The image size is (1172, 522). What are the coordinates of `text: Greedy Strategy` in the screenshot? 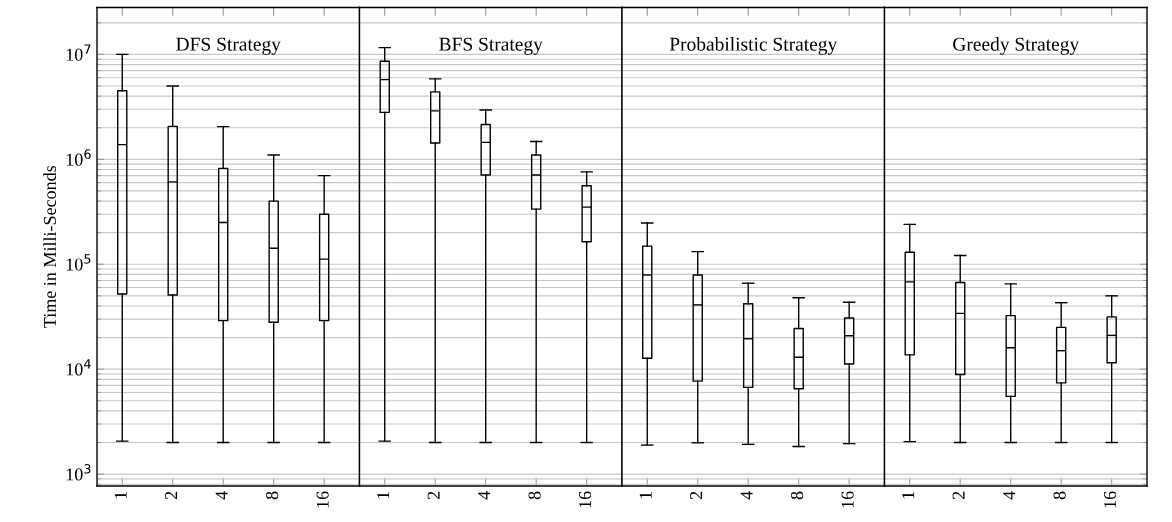 It's located at (1016, 46).